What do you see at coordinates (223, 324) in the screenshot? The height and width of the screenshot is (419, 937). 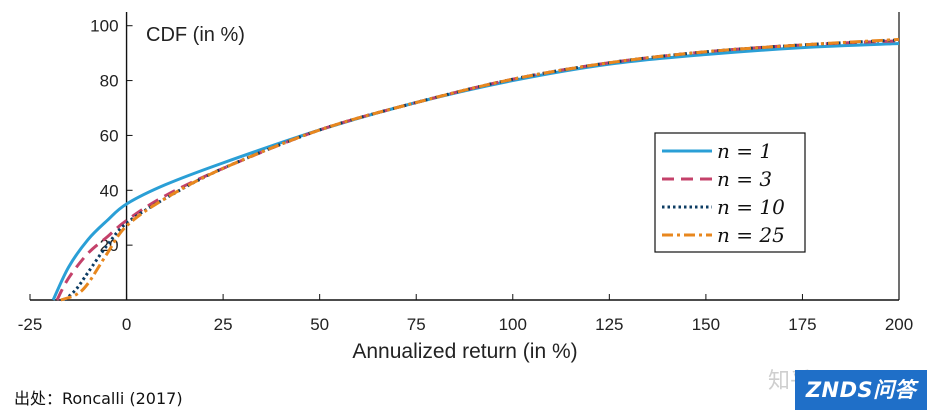 I see `x-tick-label: 25` at bounding box center [223, 324].